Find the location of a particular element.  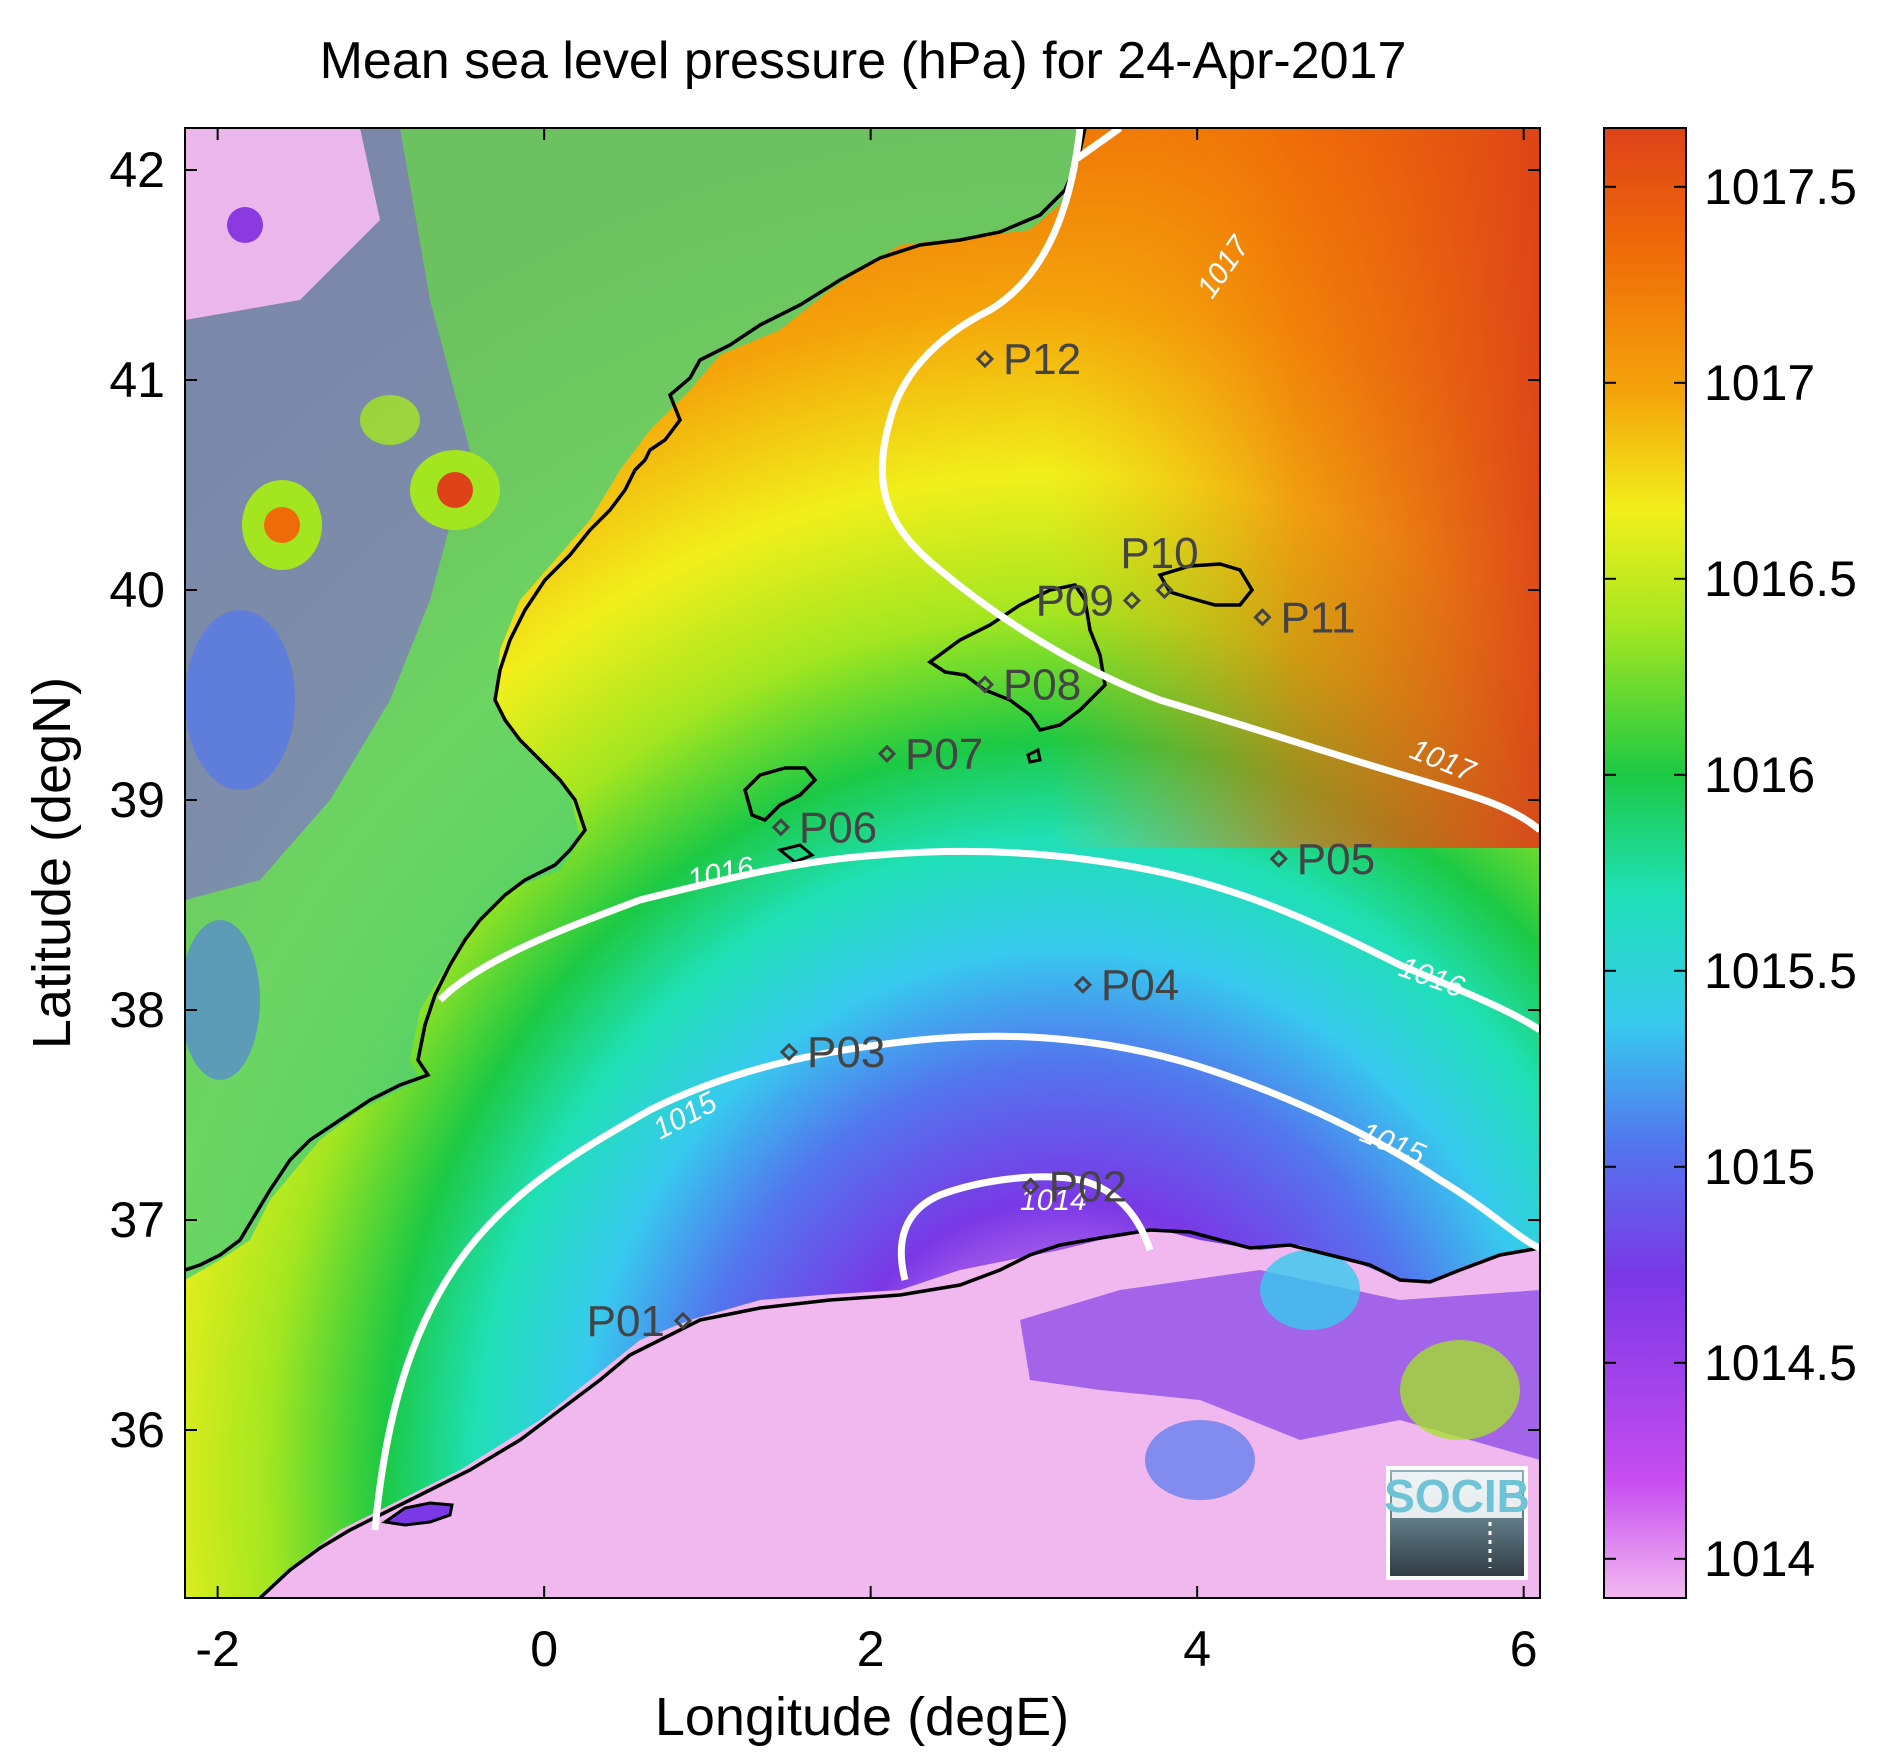

colorbar-tick-label: 1015.5 is located at coordinates (1780, 971).